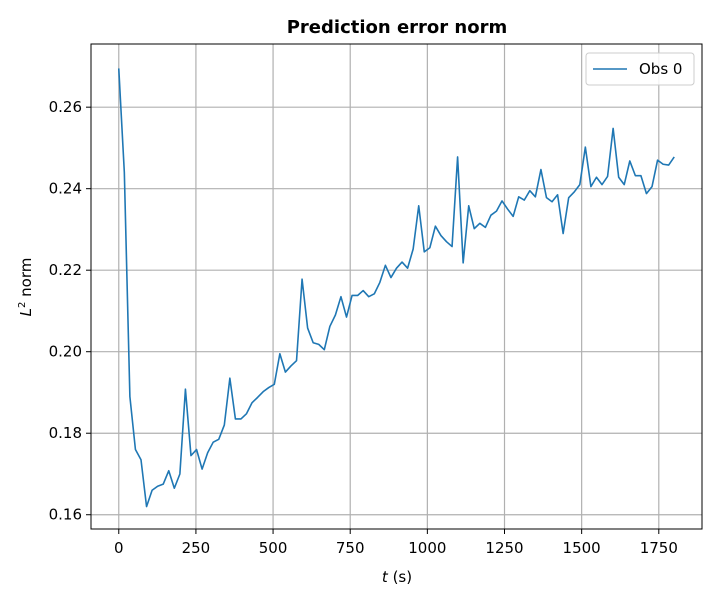 Image resolution: width=720 pixels, height=600 pixels. I want to click on x-tick-label: 1500, so click(582, 548).